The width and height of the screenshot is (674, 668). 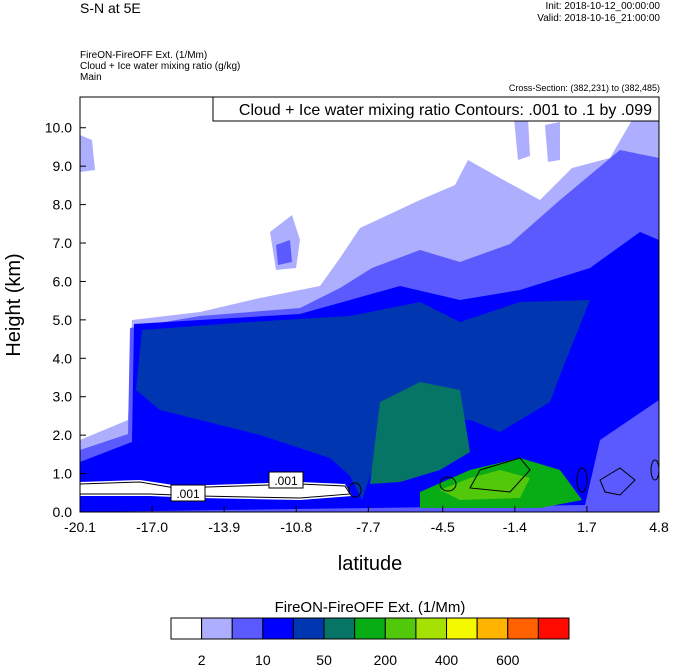 What do you see at coordinates (63, 358) in the screenshot?
I see `y-tick-label: 4.0` at bounding box center [63, 358].